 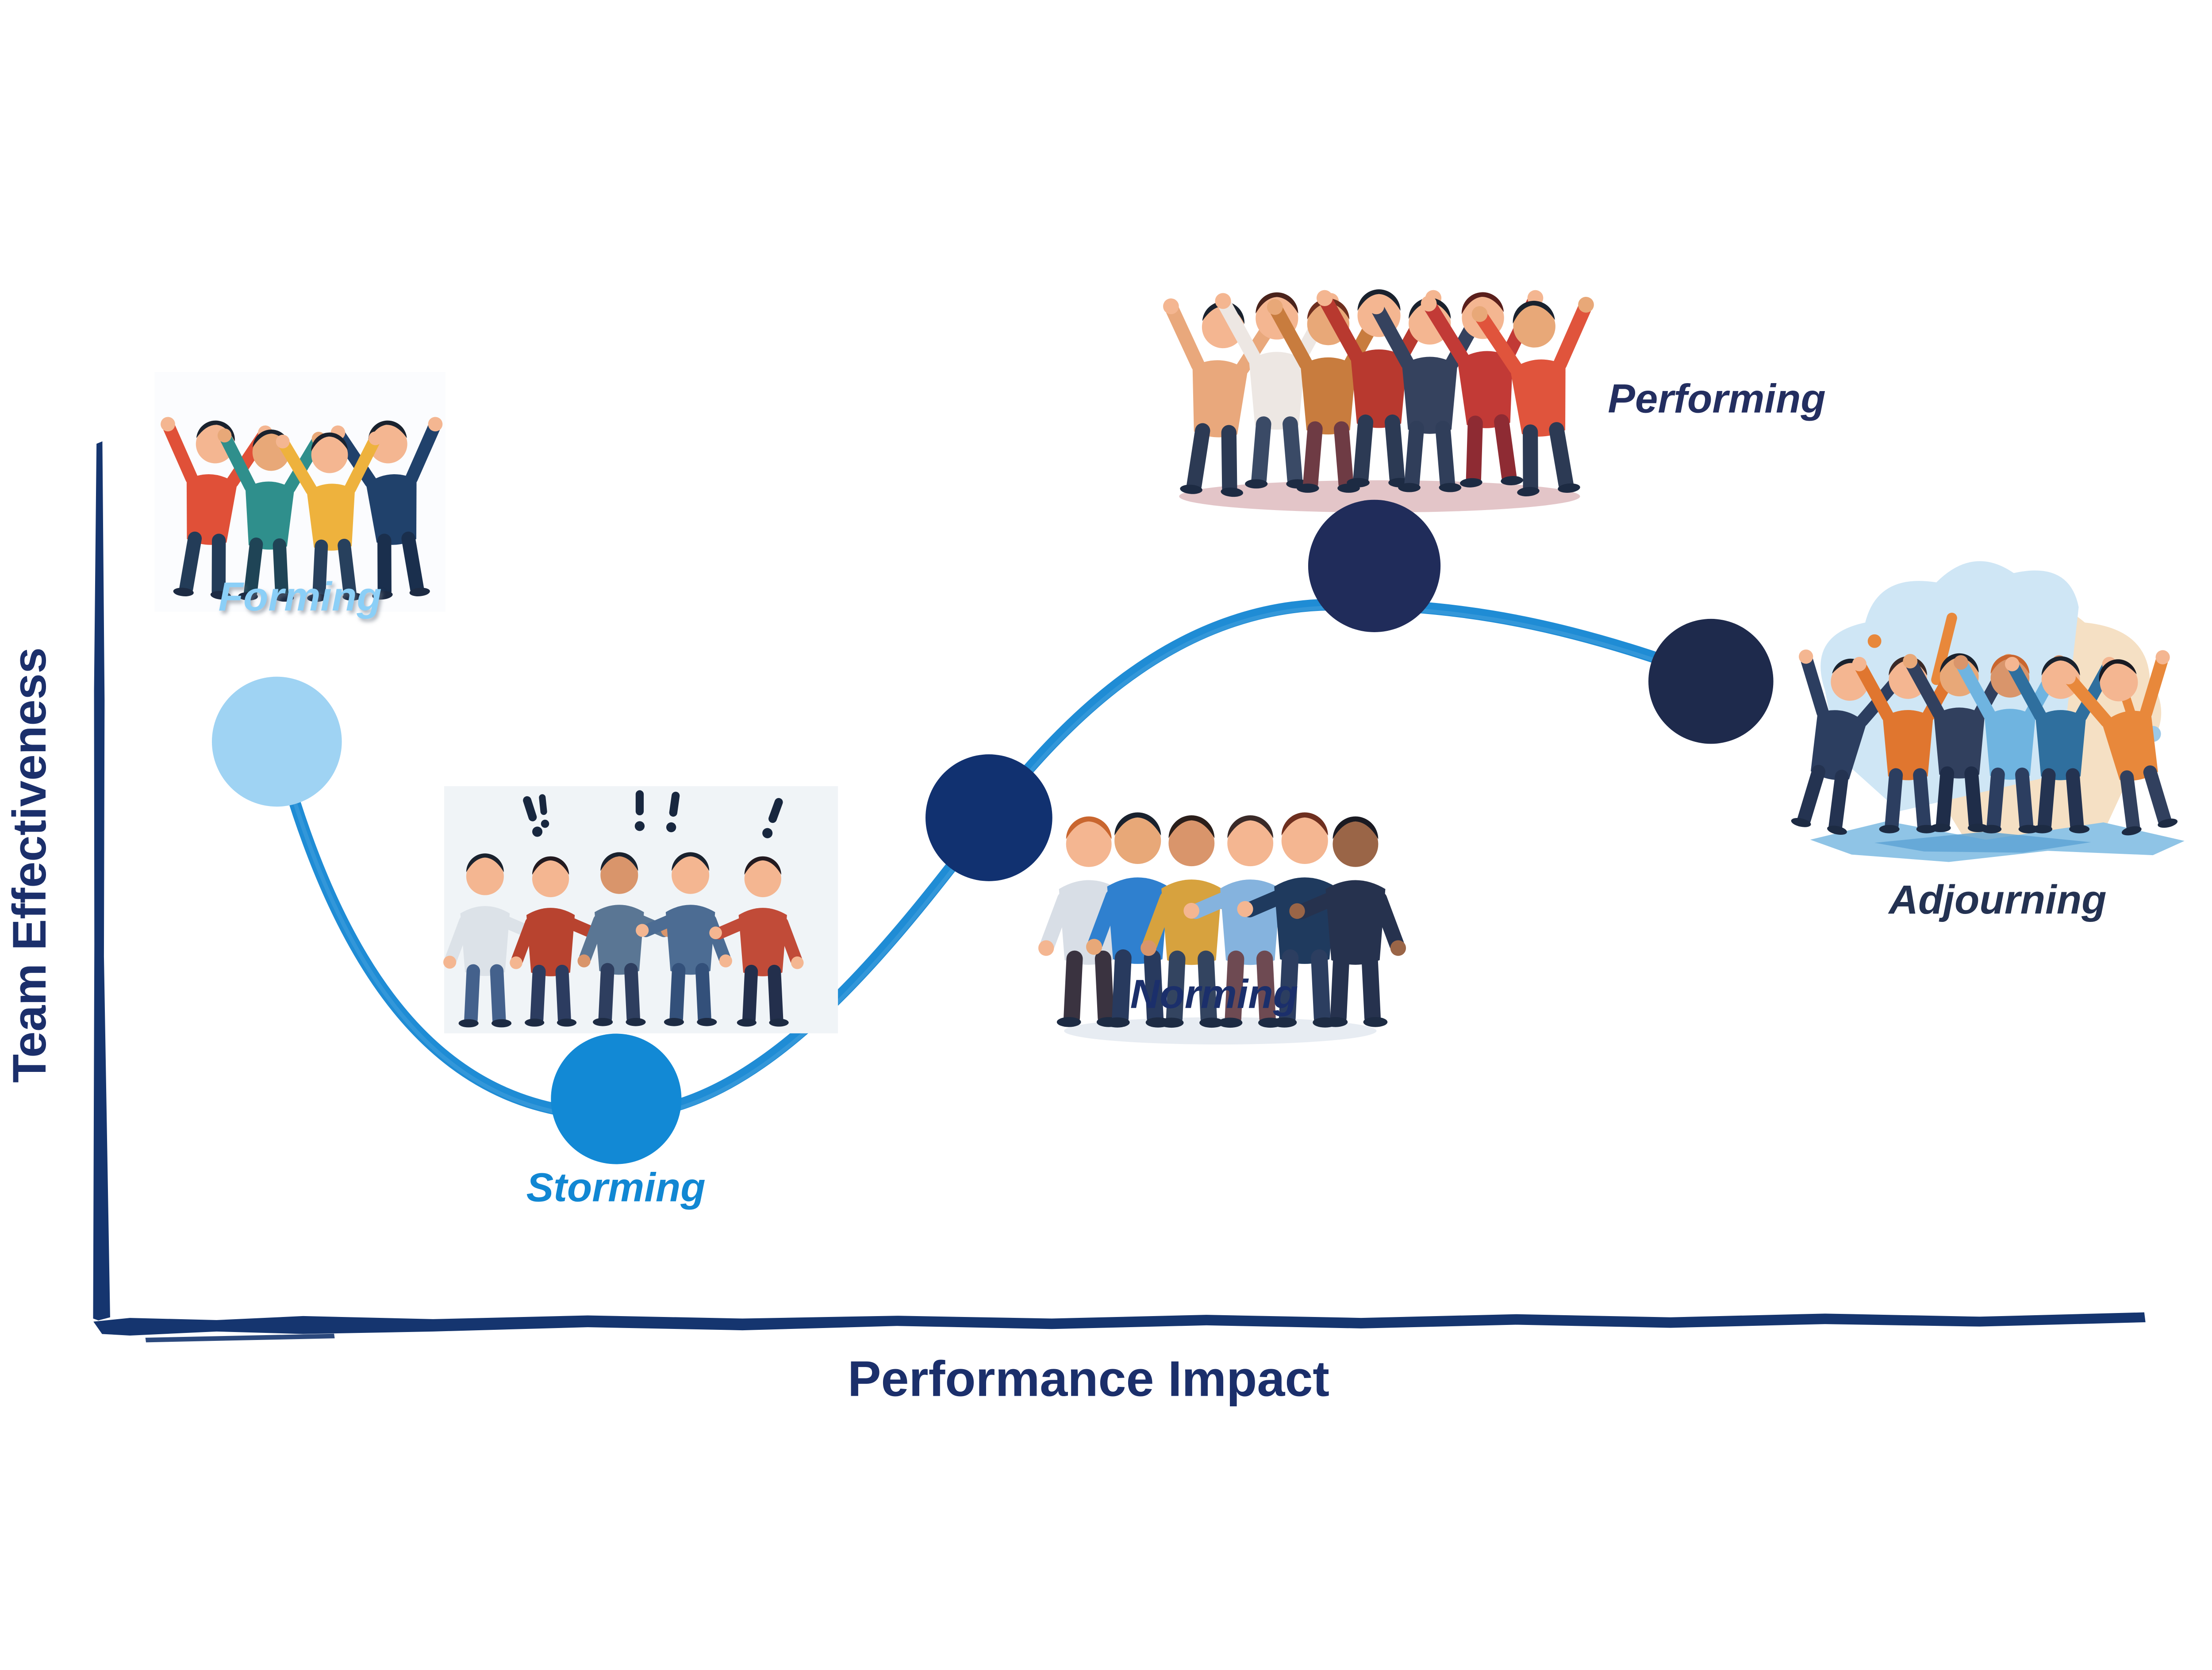 What do you see at coordinates (300, 596) in the screenshot?
I see `forming-stage-label: Forming` at bounding box center [300, 596].